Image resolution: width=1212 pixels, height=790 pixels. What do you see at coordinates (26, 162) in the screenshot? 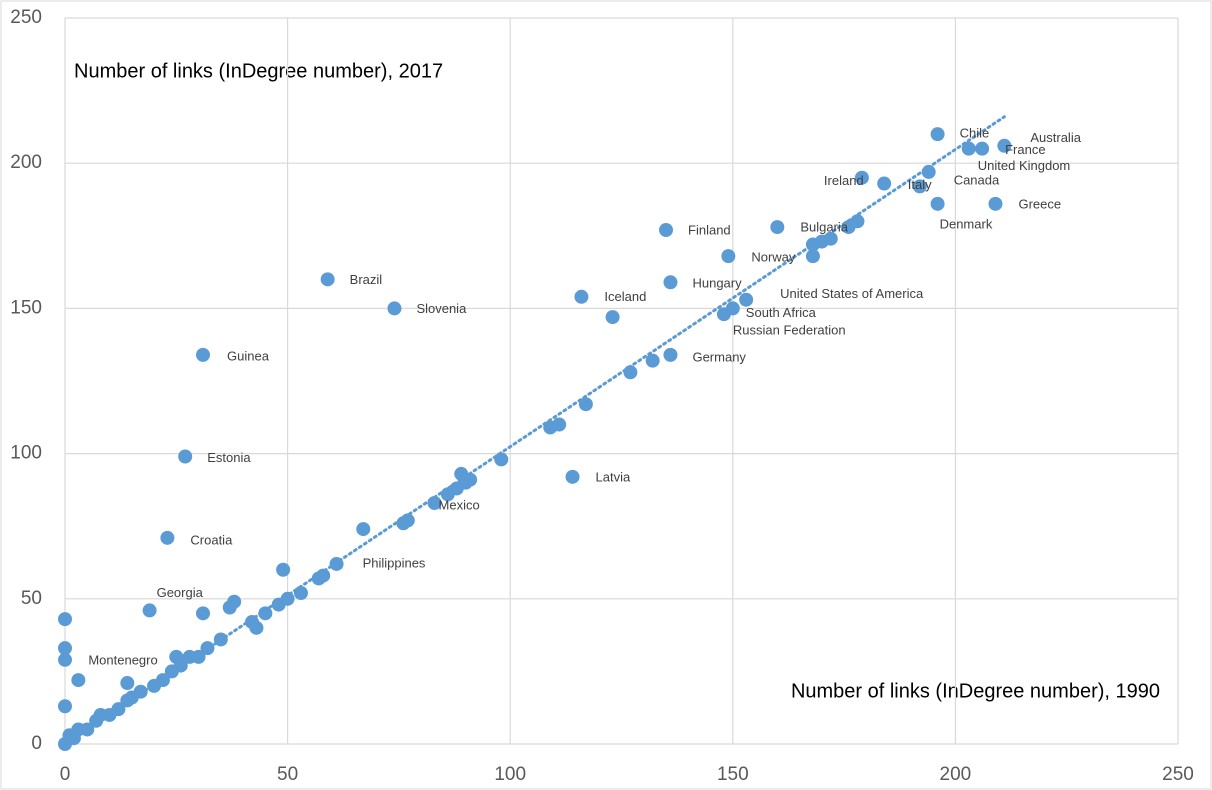
I see `y-tick-label: 200` at bounding box center [26, 162].